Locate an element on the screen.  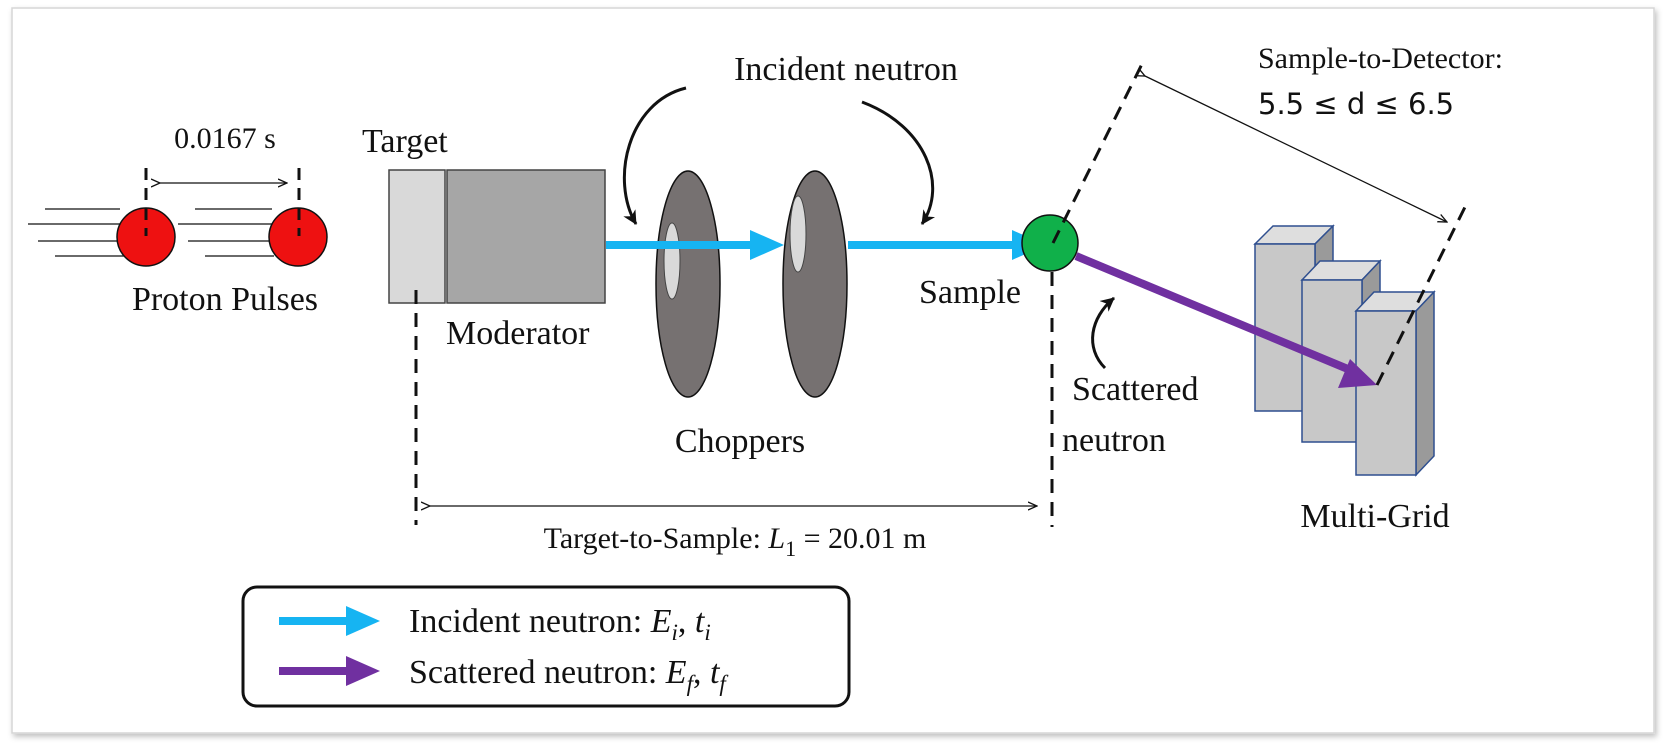
scattered-beam is located at coordinates (1225, 320).